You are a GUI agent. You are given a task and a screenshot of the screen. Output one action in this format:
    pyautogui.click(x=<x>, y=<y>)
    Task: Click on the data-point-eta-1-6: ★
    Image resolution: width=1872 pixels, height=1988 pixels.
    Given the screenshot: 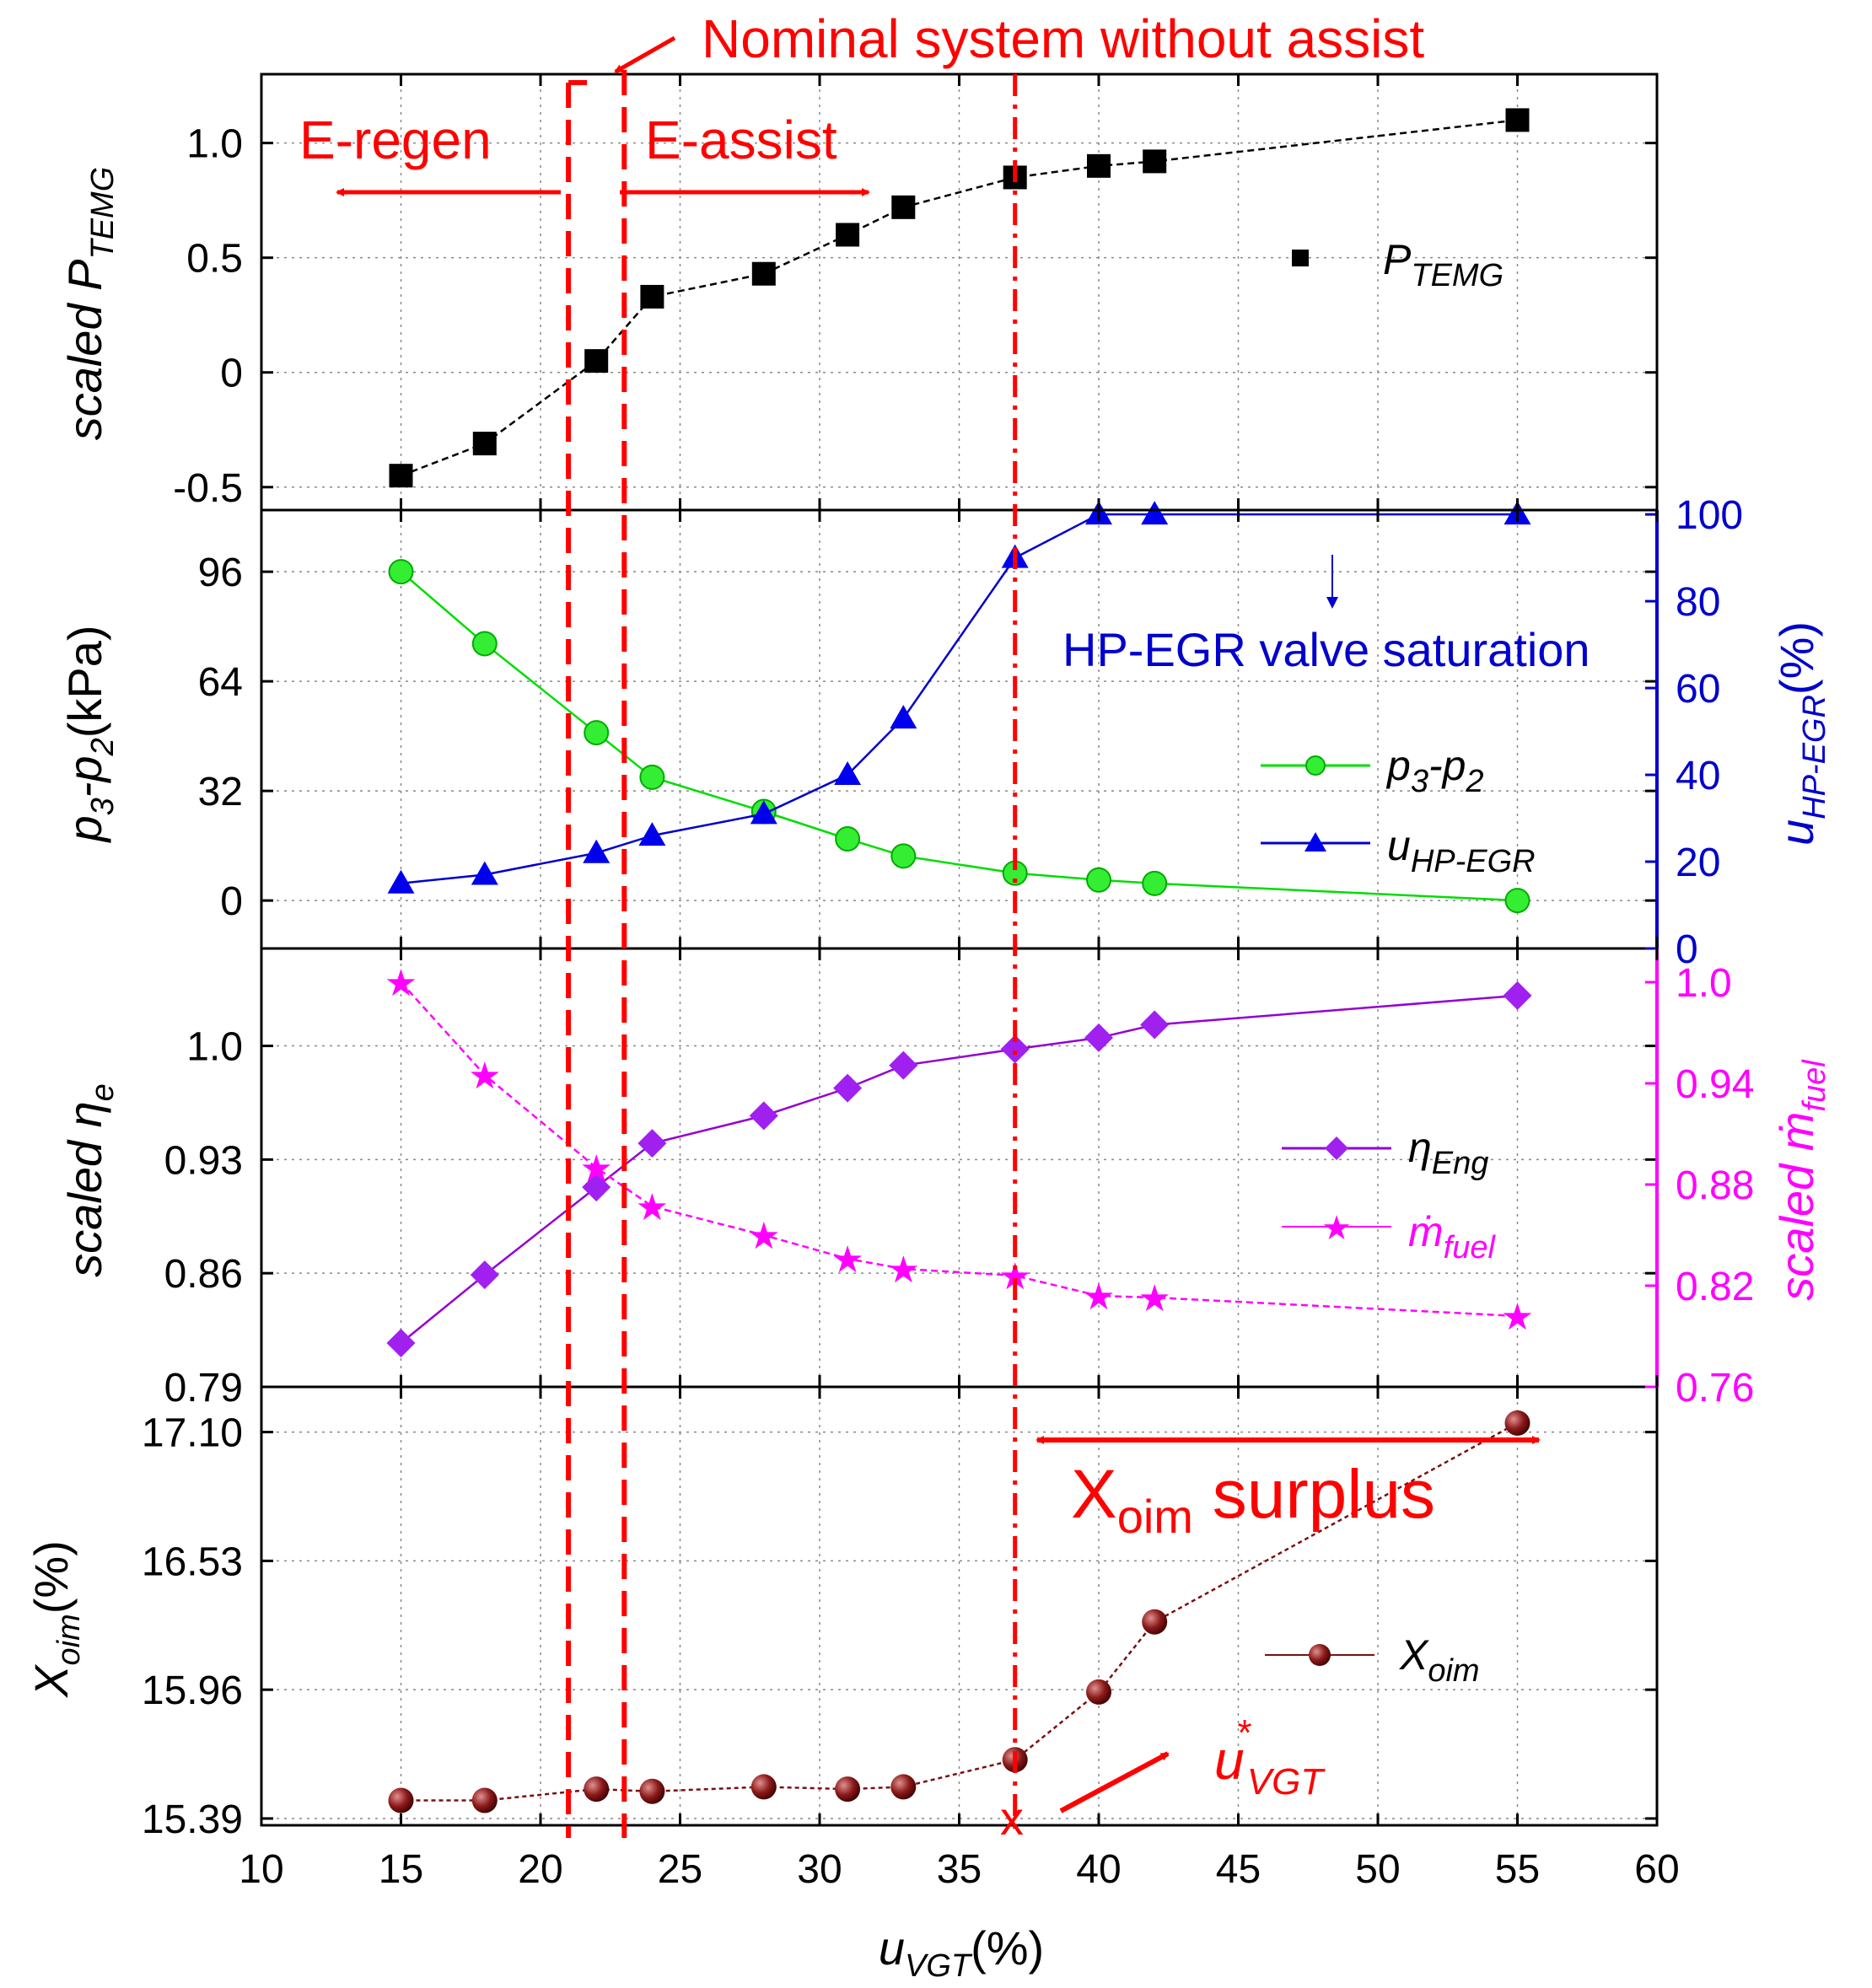 What is the action you would take?
    pyautogui.click(x=903, y=1270)
    